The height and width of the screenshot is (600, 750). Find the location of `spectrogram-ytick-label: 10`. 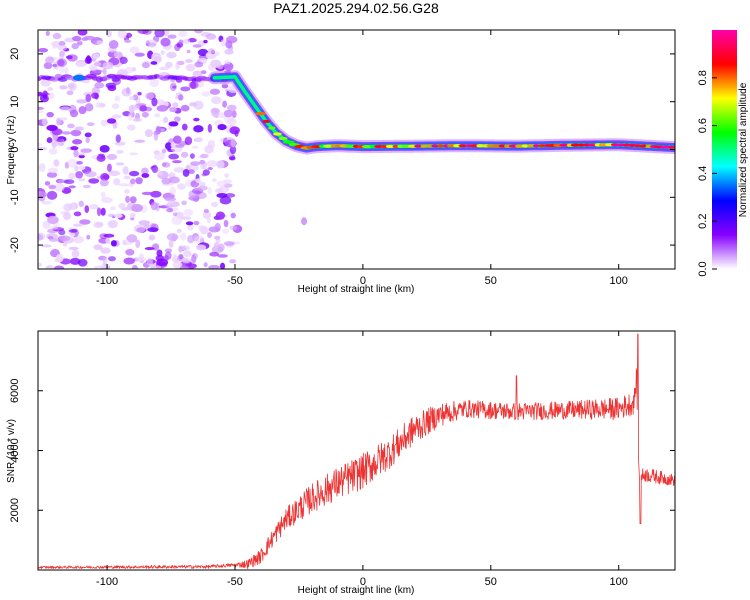

spectrogram-ytick-label: 10 is located at coordinates (15, 102).